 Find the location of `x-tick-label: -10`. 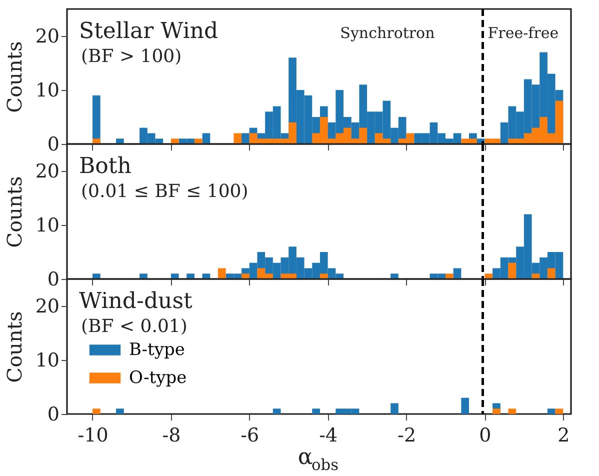

x-tick-label: -10 is located at coordinates (93, 435).